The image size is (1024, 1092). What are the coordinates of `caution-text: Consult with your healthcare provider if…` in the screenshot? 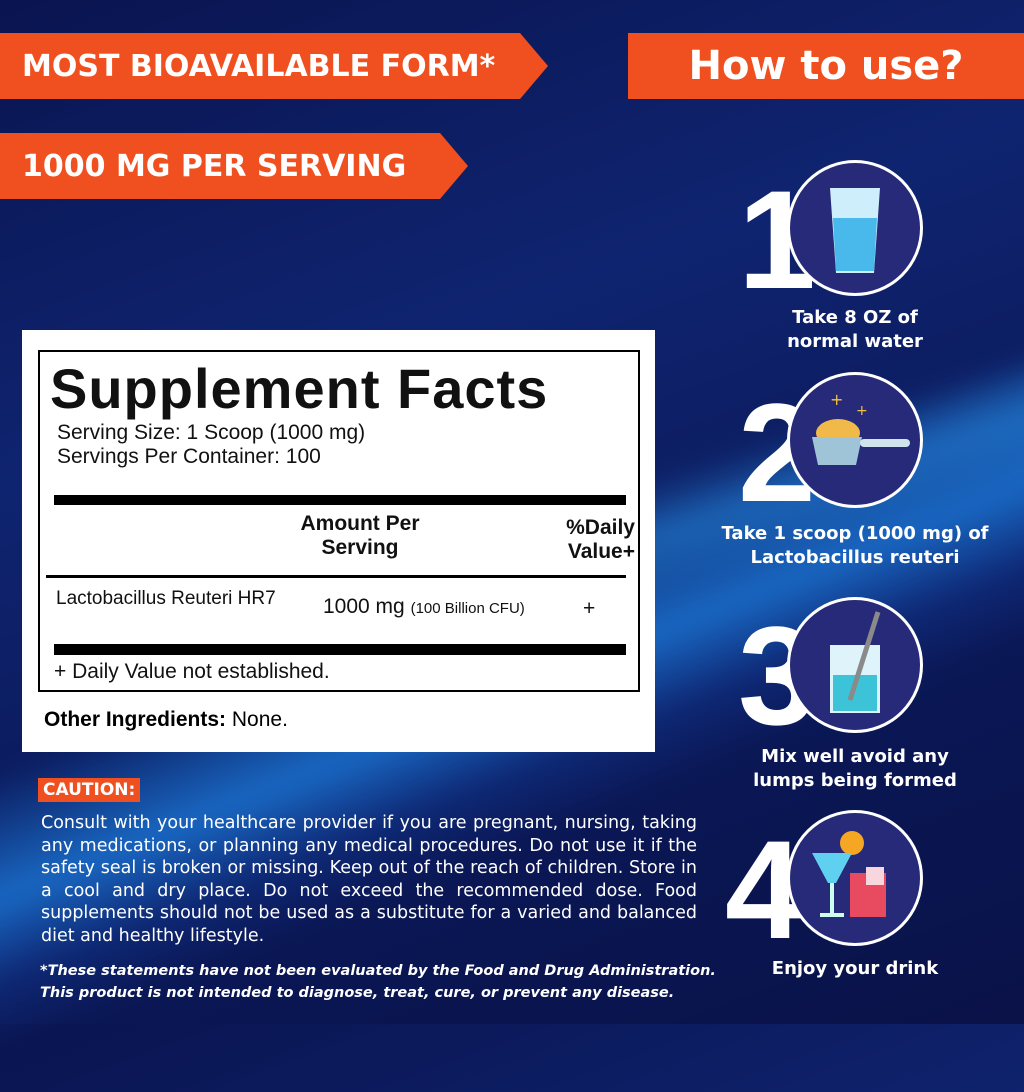 It's located at (369, 879).